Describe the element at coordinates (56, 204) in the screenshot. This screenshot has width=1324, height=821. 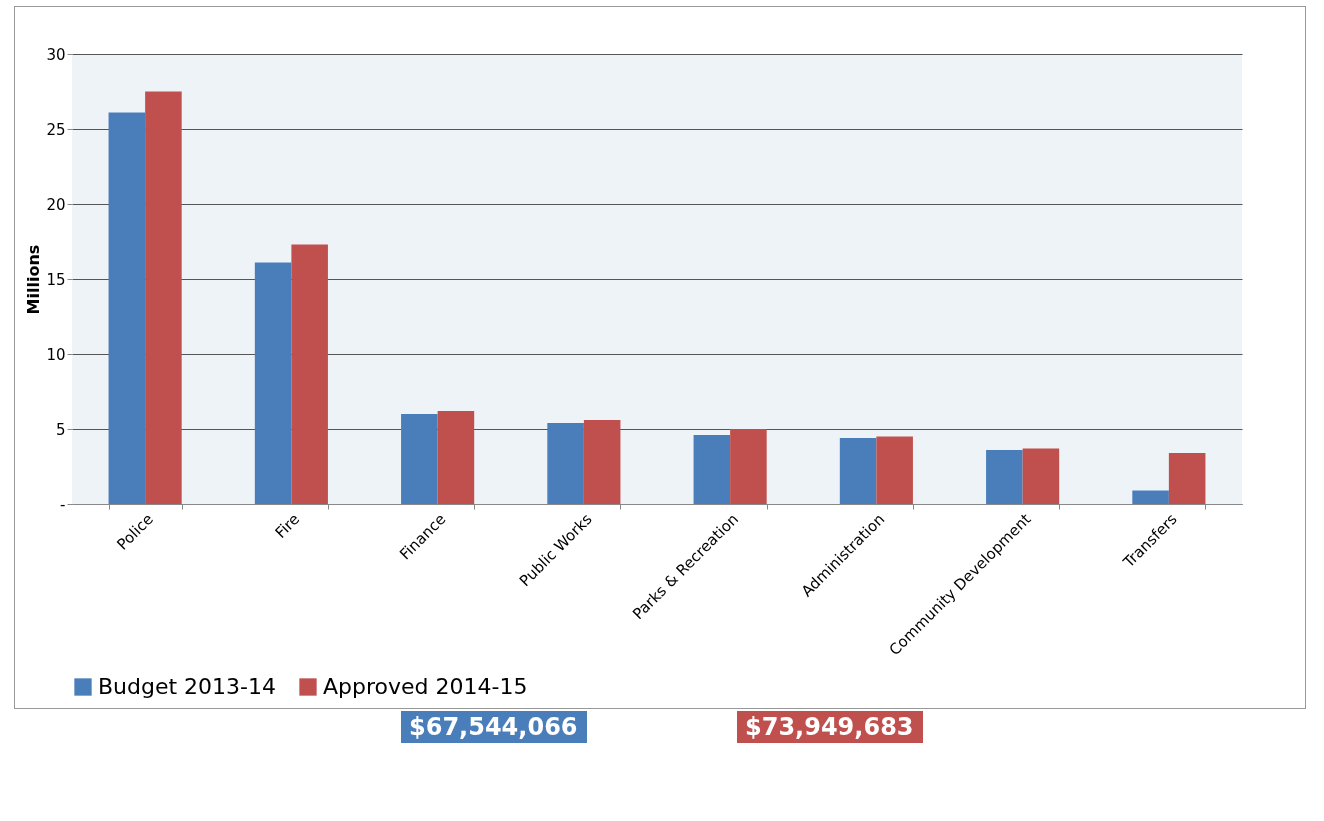
I see `y-tick-label: 20` at that location.